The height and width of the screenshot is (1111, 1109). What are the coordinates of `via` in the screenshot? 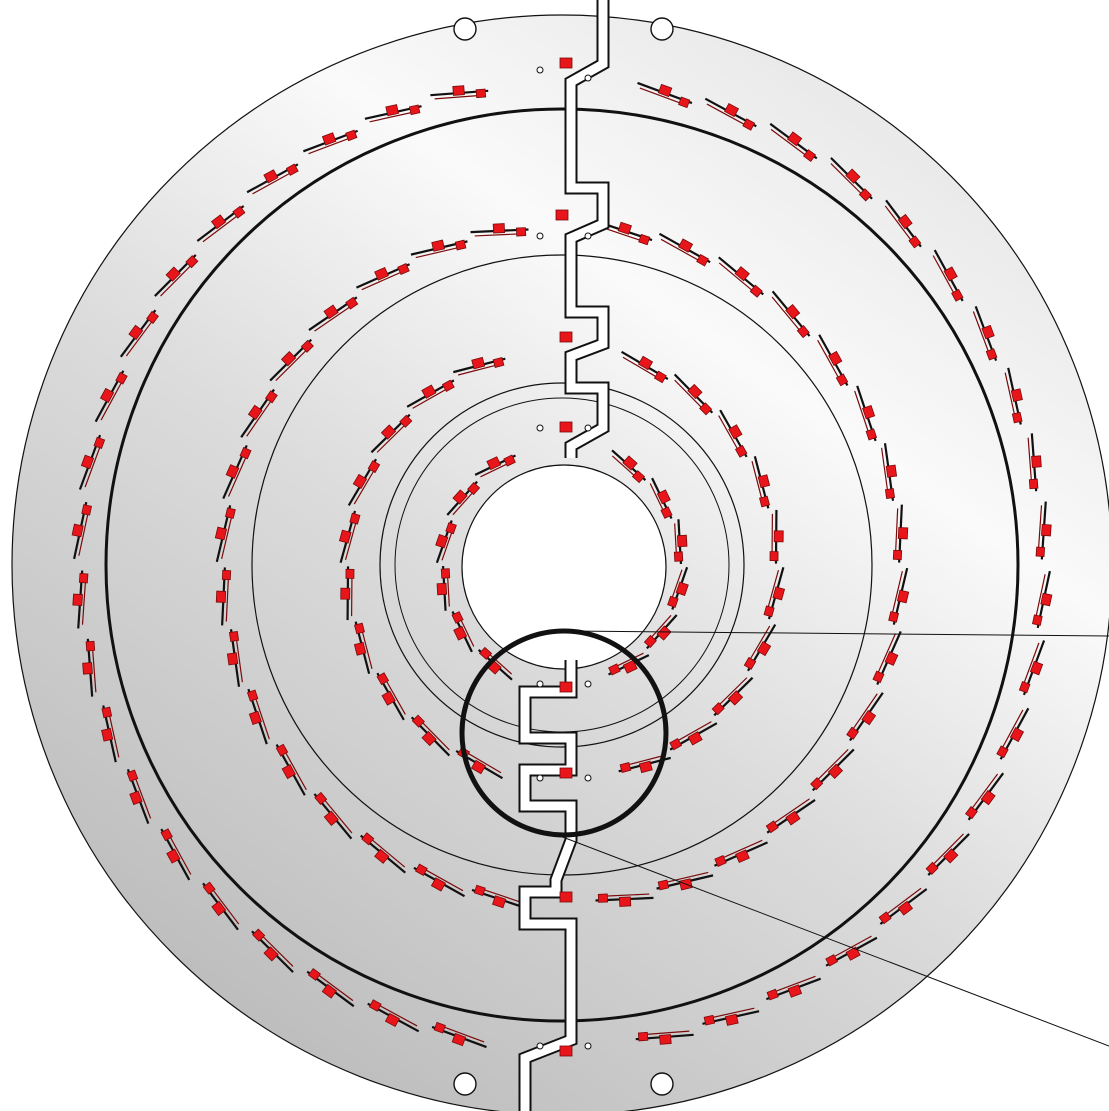 It's located at (588, 78).